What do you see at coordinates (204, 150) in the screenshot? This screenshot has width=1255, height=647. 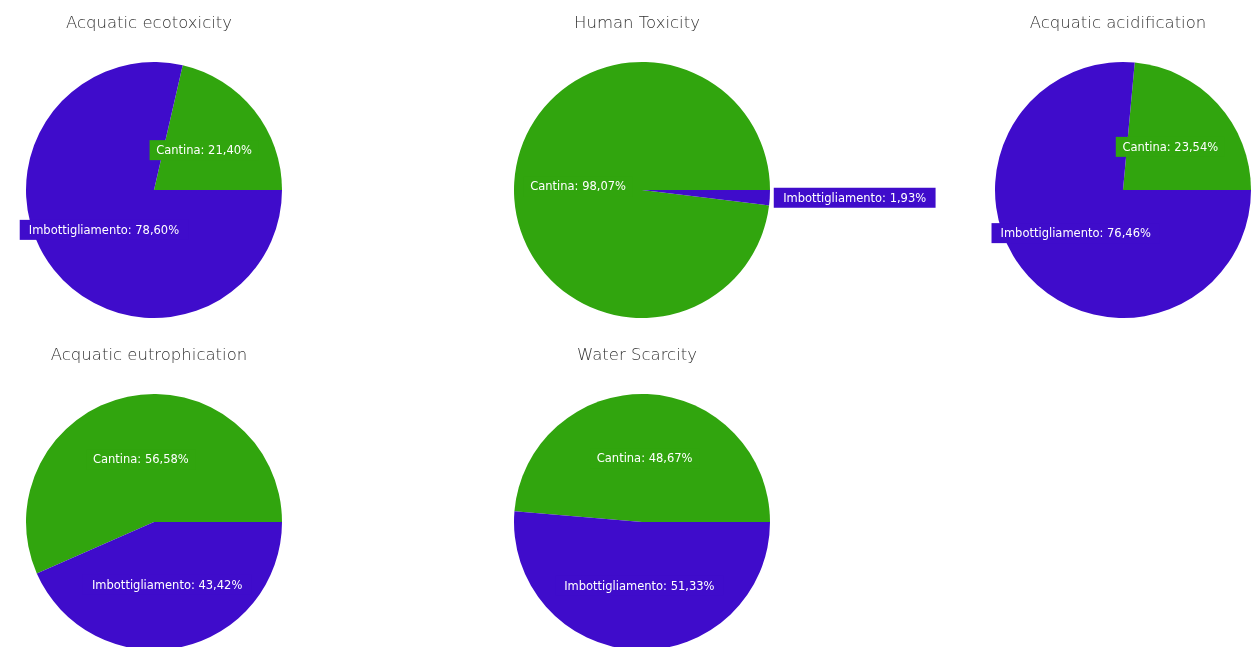 I see `slice-label: Cantina: 21,40%` at bounding box center [204, 150].